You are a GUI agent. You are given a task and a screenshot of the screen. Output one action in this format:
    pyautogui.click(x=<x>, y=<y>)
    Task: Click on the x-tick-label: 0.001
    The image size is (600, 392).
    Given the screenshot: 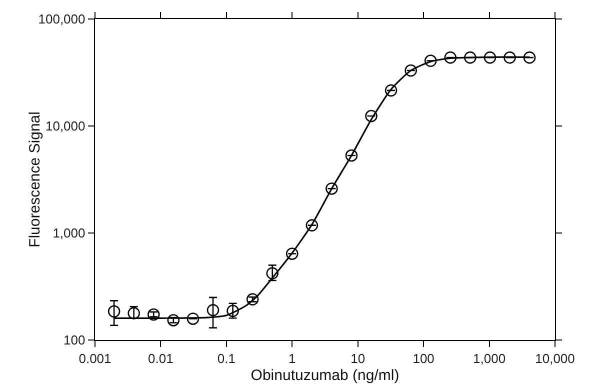 What is the action you would take?
    pyautogui.click(x=95, y=358)
    